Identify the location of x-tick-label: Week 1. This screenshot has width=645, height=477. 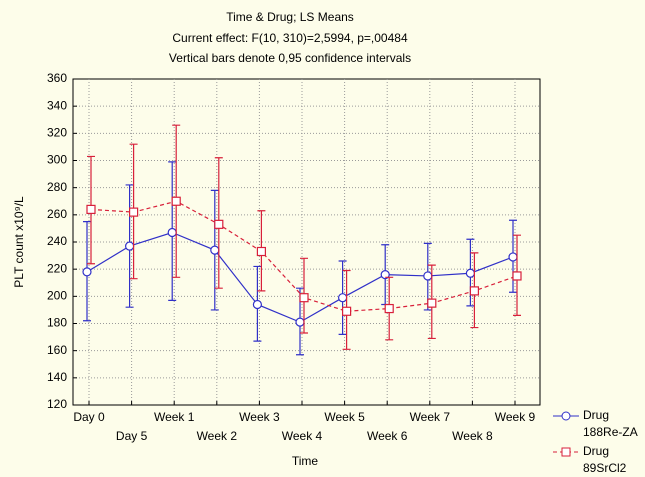
(174, 417).